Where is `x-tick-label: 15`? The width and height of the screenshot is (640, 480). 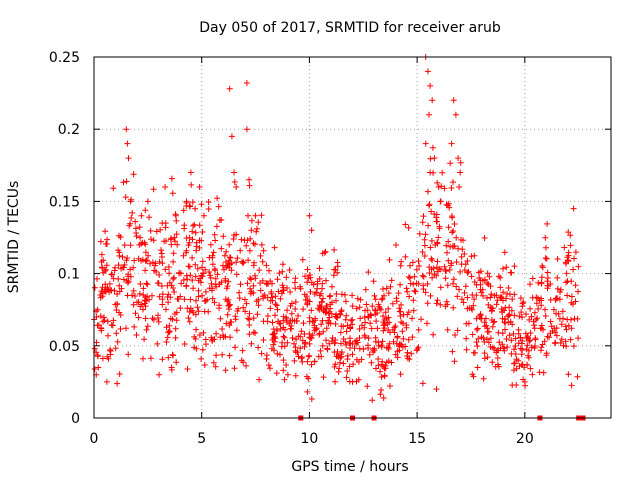
x-tick-label: 15 is located at coordinates (417, 439).